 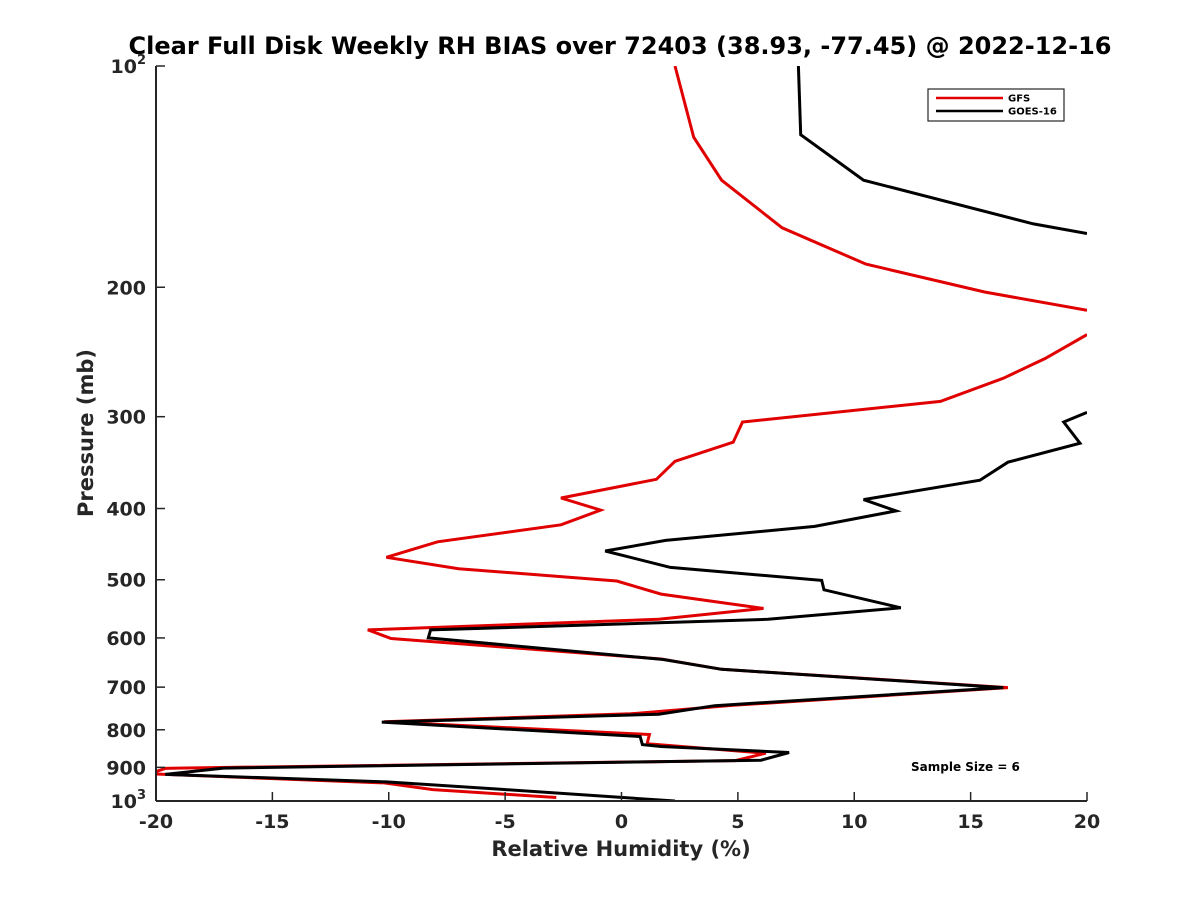 I want to click on x-tick-label: 20, so click(x=1087, y=822).